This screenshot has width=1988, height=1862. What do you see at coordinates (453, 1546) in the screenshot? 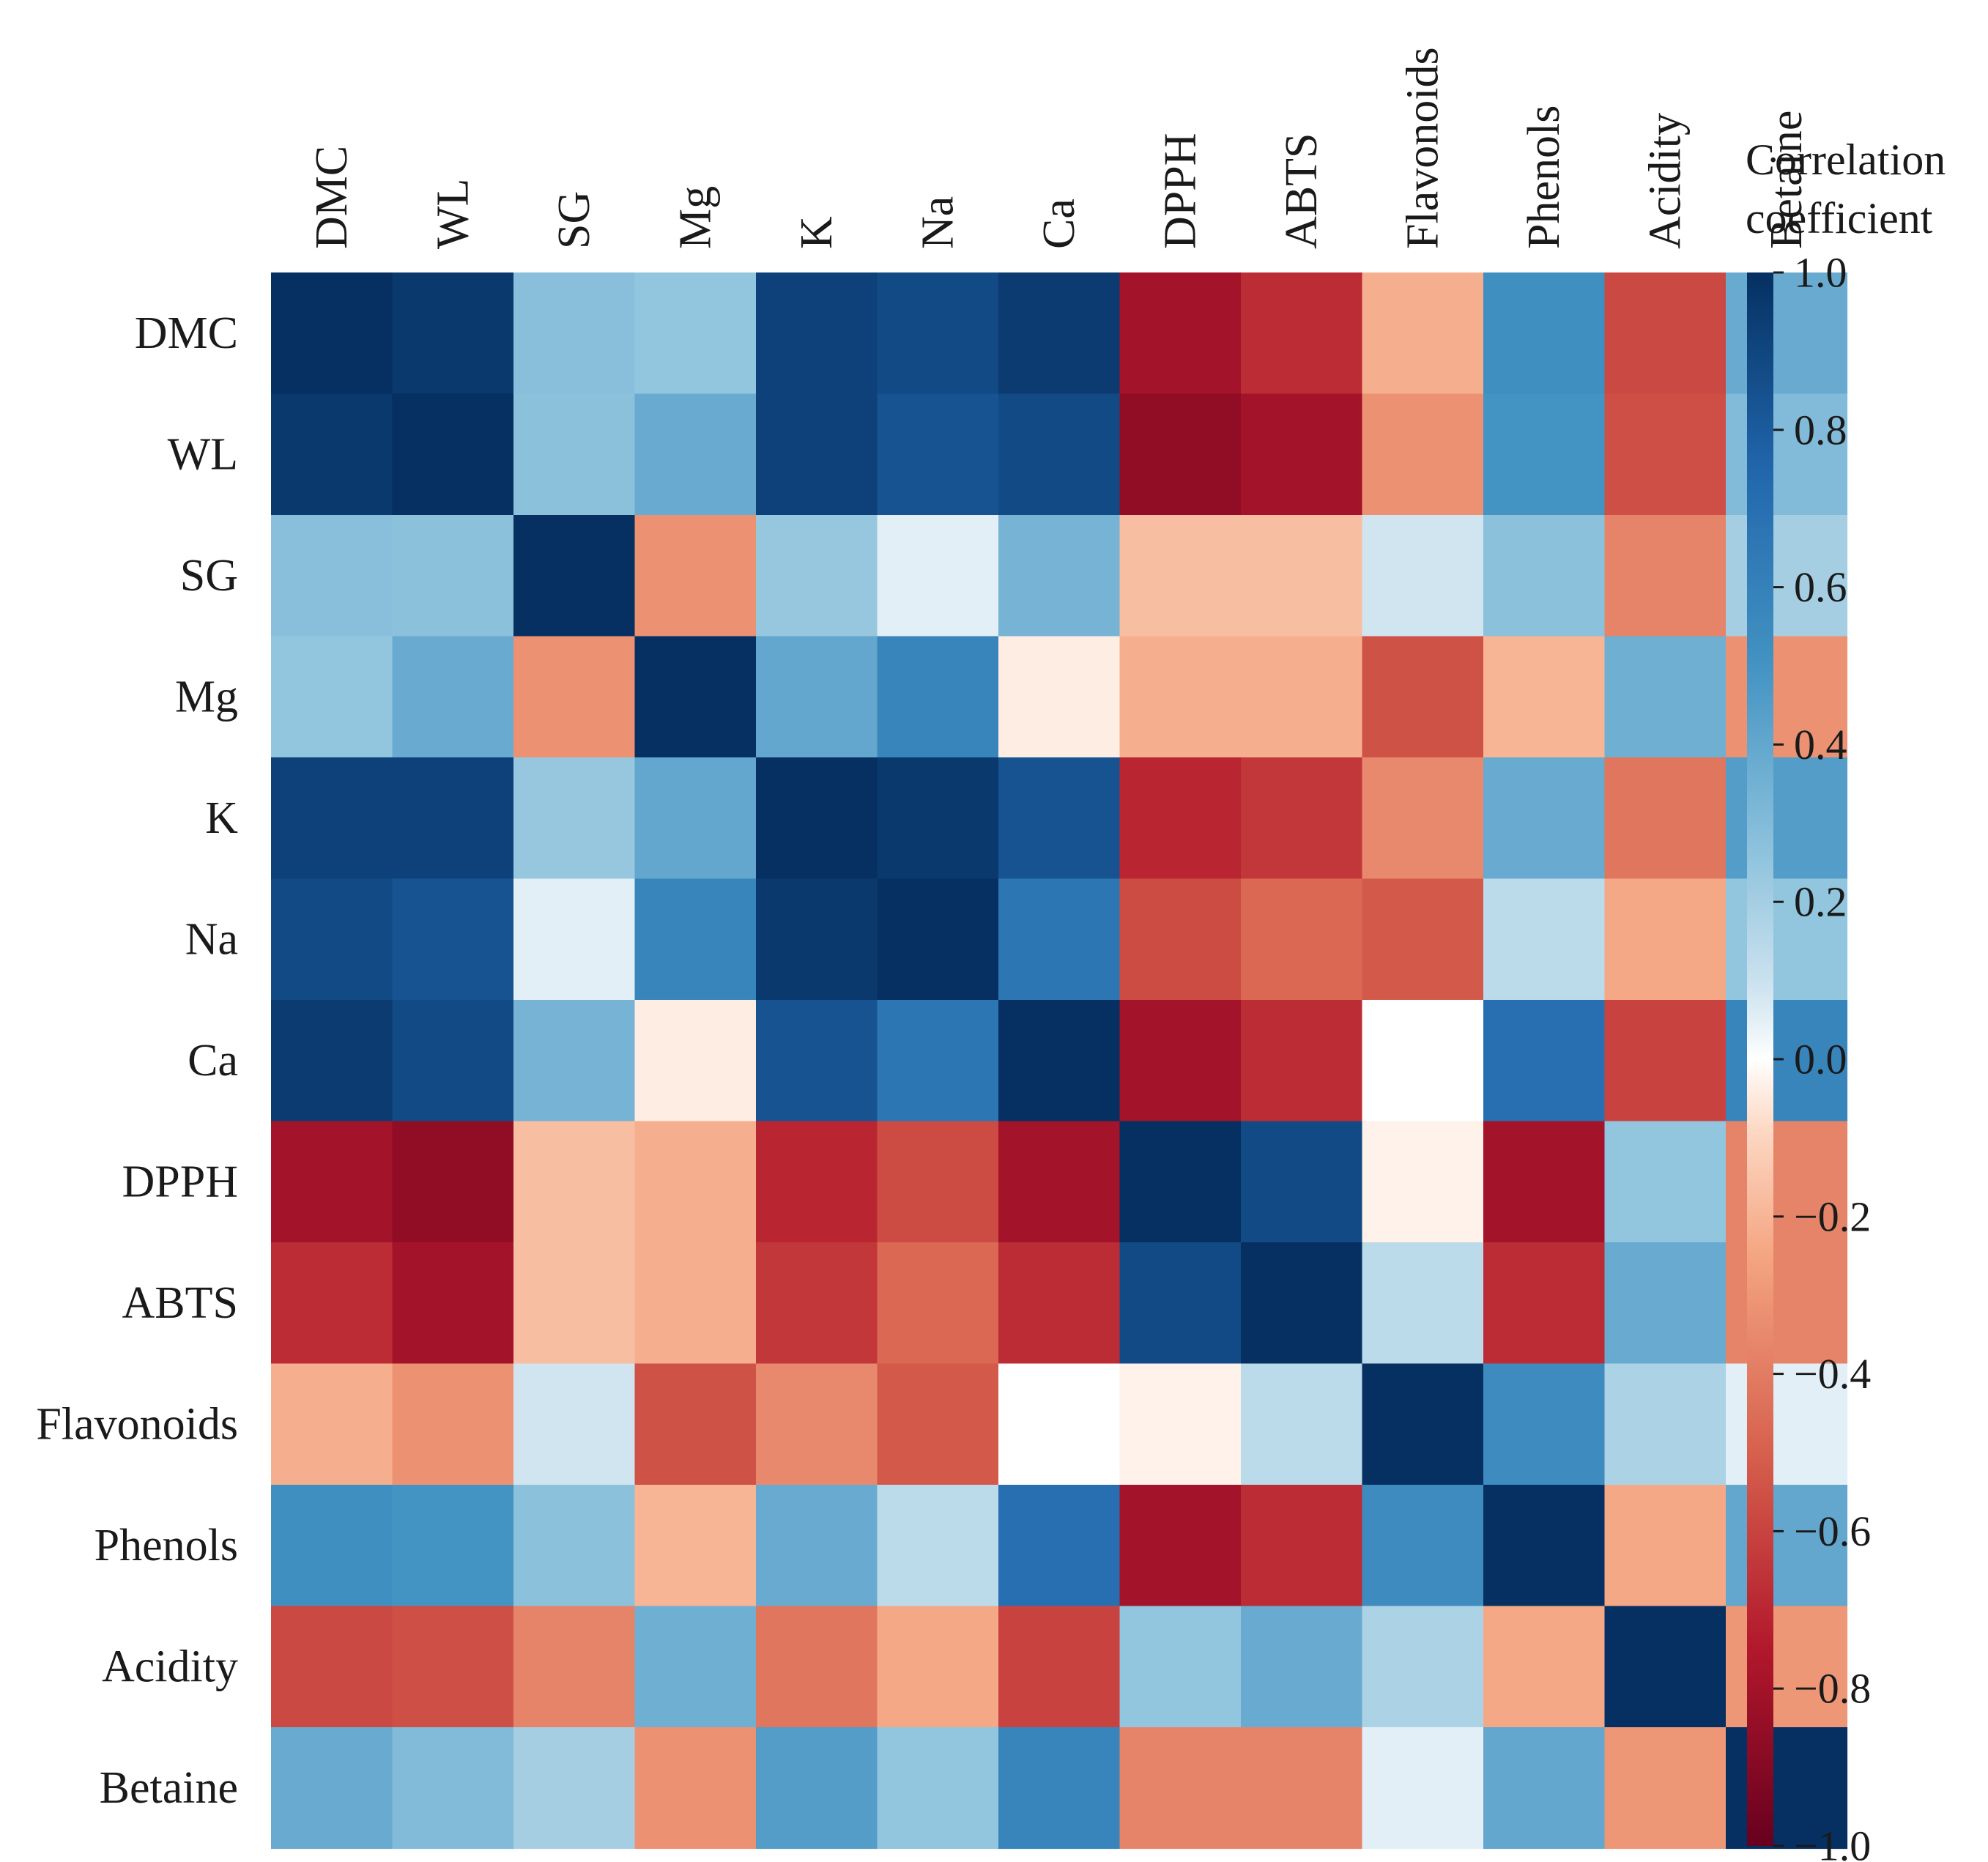
I see `heatmap-cell-Phenols-WL` at bounding box center [453, 1546].